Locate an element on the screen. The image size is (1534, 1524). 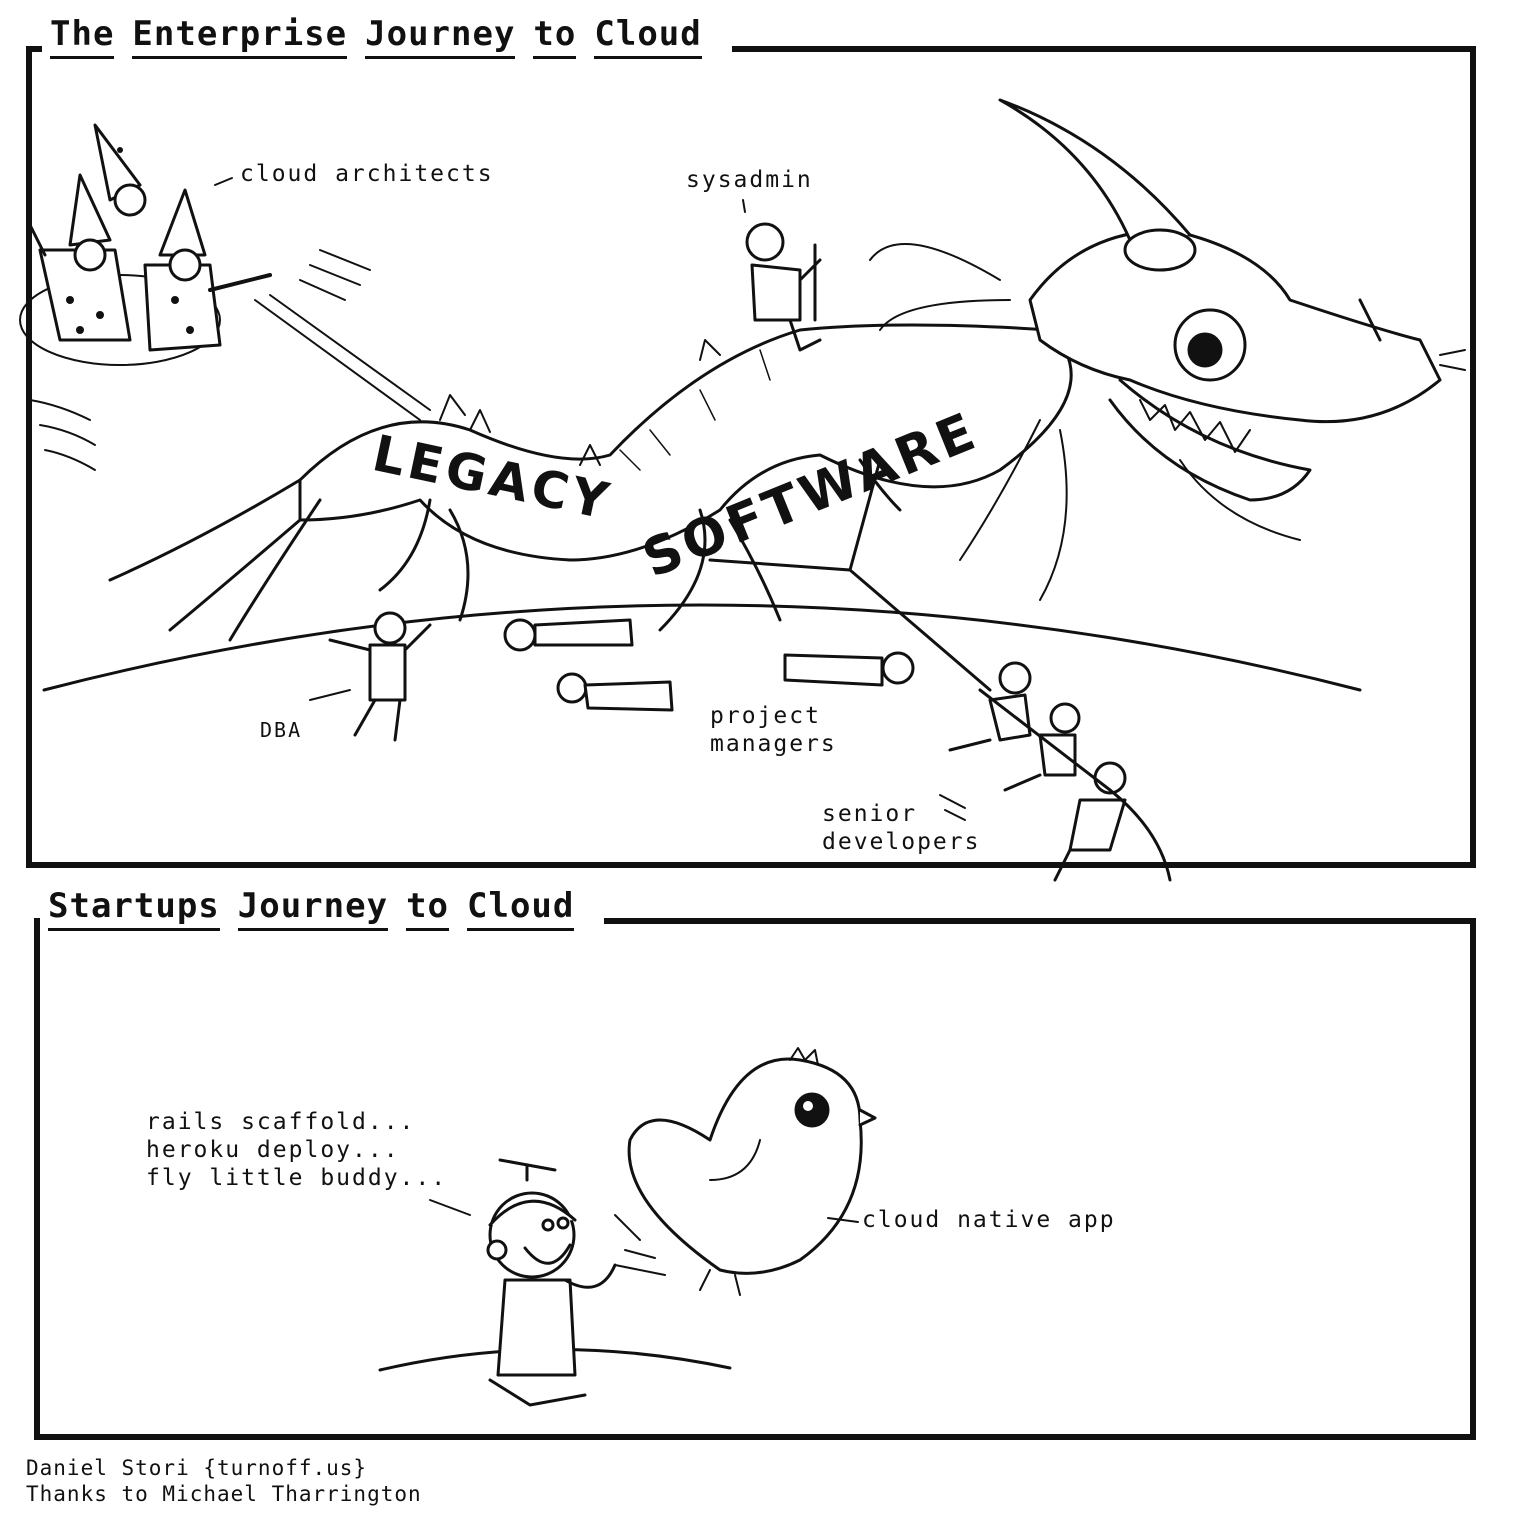
label-senior-developers: senior developers is located at coordinates (901, 828).